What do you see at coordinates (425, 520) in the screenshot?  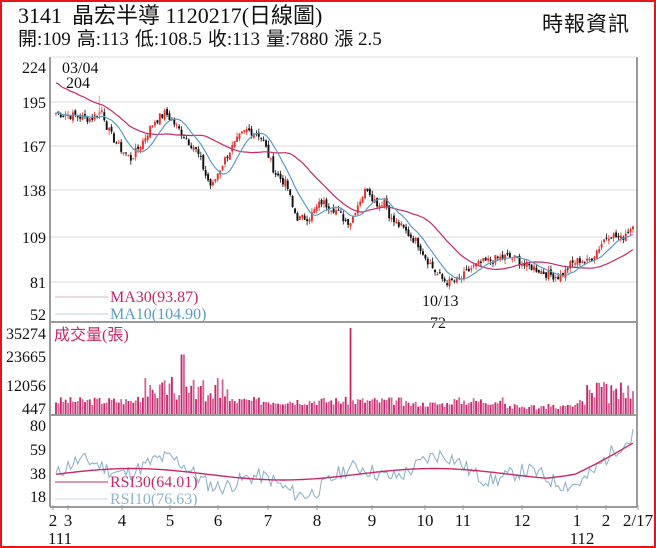 I see `x-axis-month-label: 10` at bounding box center [425, 520].